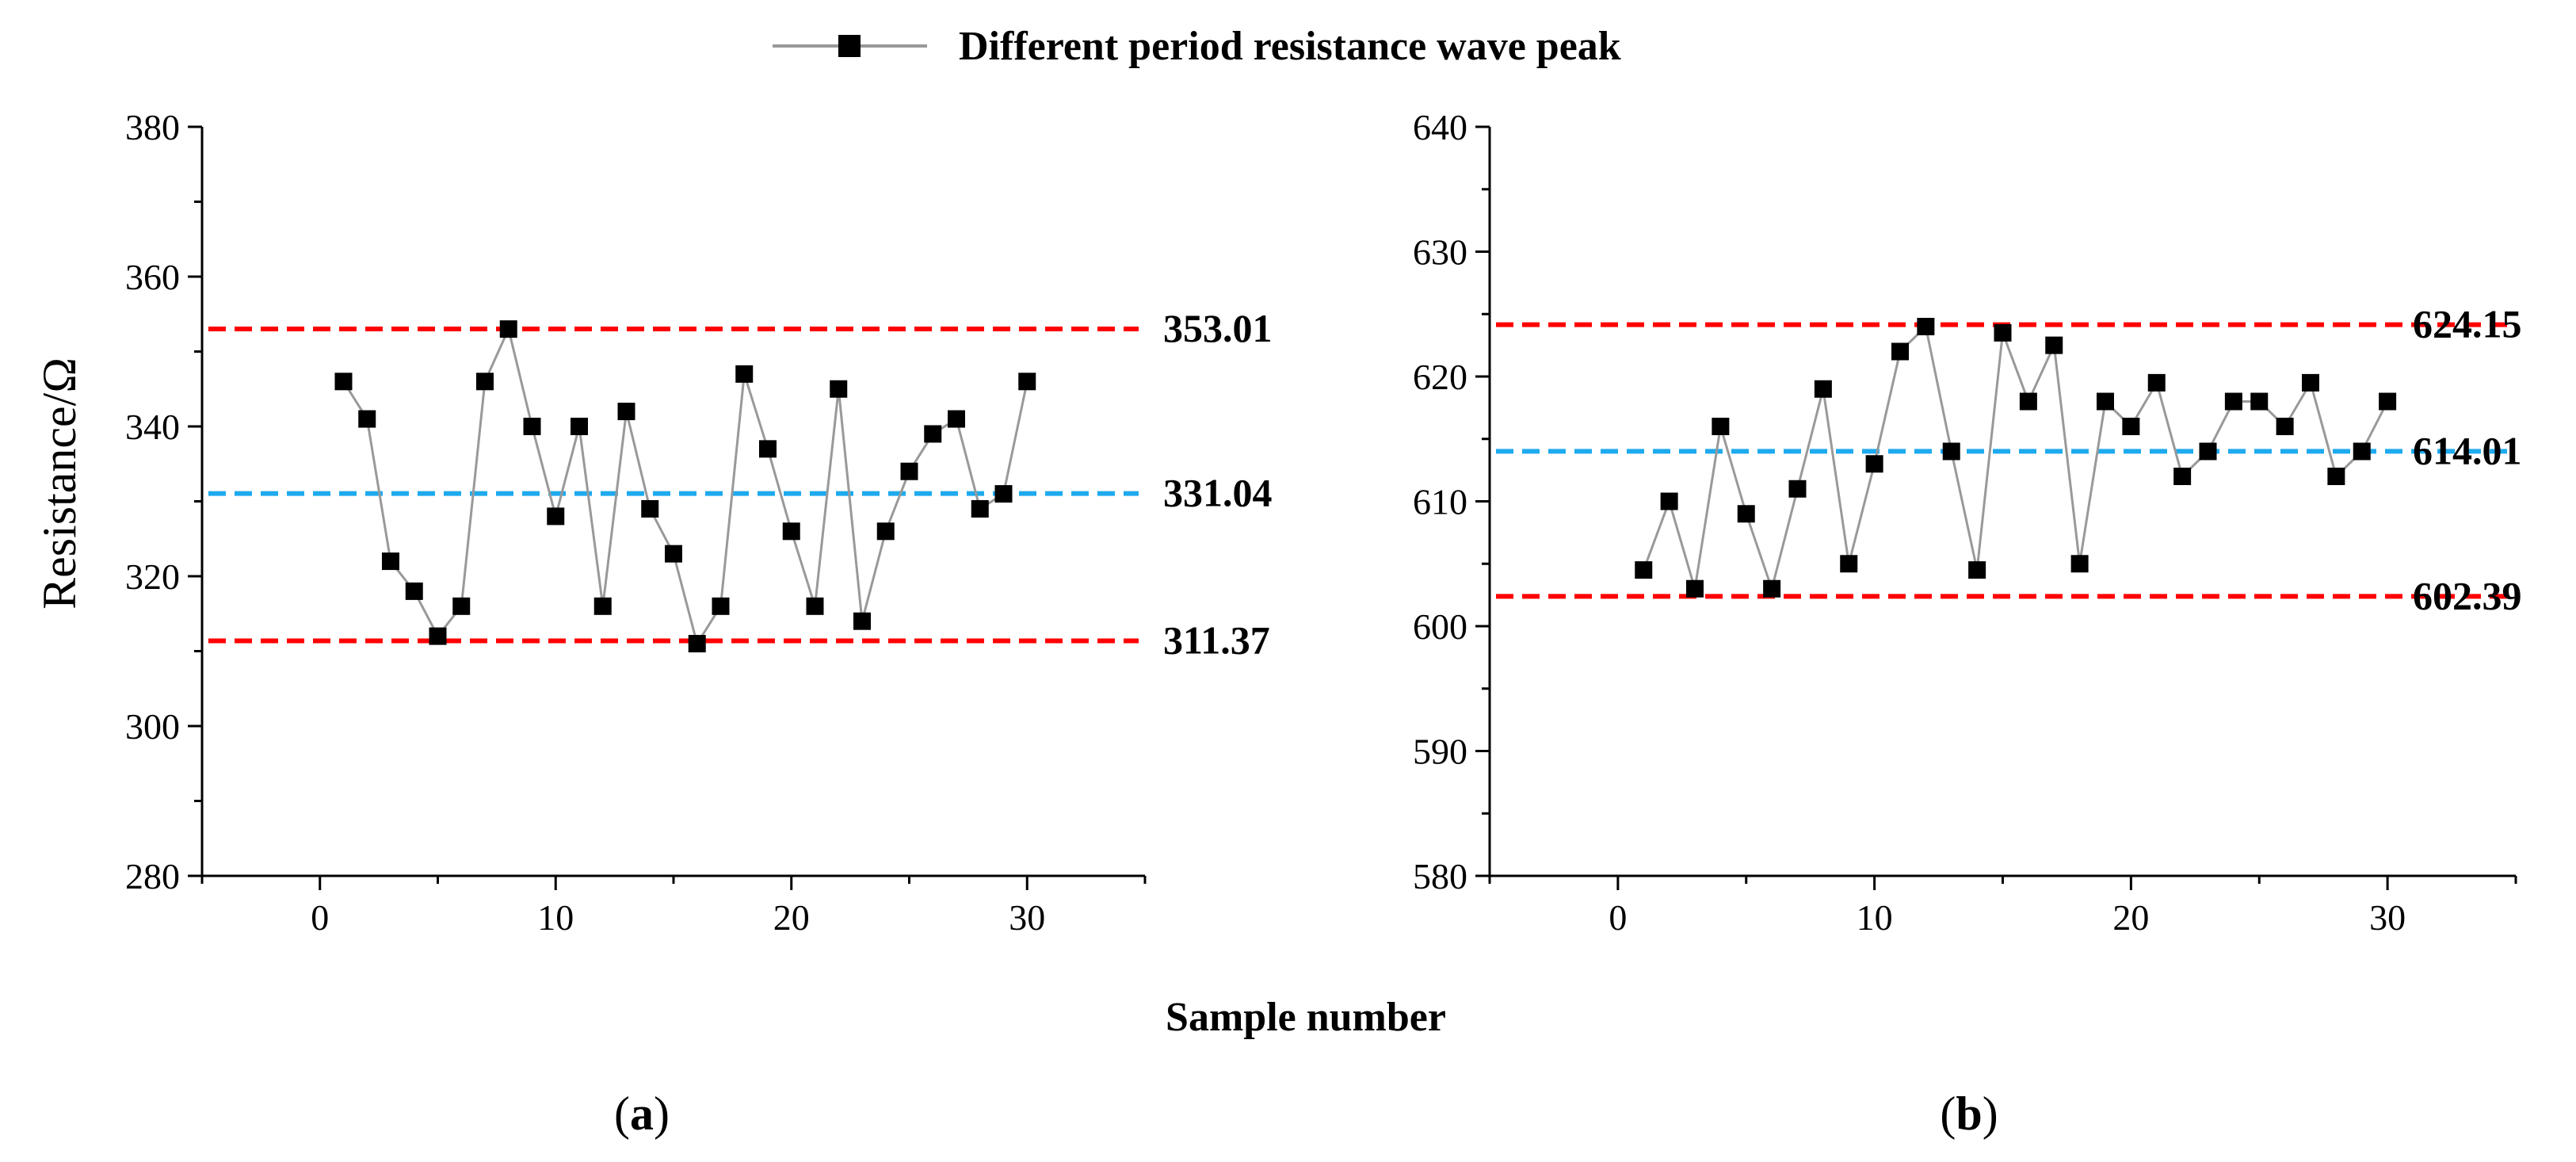 The image size is (2576, 1162). I want to click on panel-a-ref-label: 311.37, so click(1216, 640).